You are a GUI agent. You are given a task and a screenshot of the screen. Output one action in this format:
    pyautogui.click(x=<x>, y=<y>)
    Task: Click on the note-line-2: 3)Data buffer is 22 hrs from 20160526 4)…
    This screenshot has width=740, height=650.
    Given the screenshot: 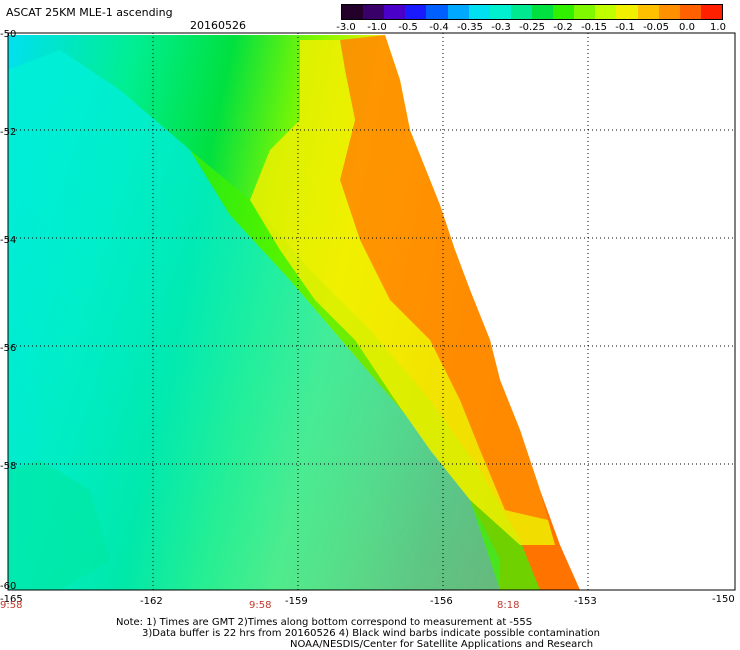 What is the action you would take?
    pyautogui.click(x=371, y=633)
    